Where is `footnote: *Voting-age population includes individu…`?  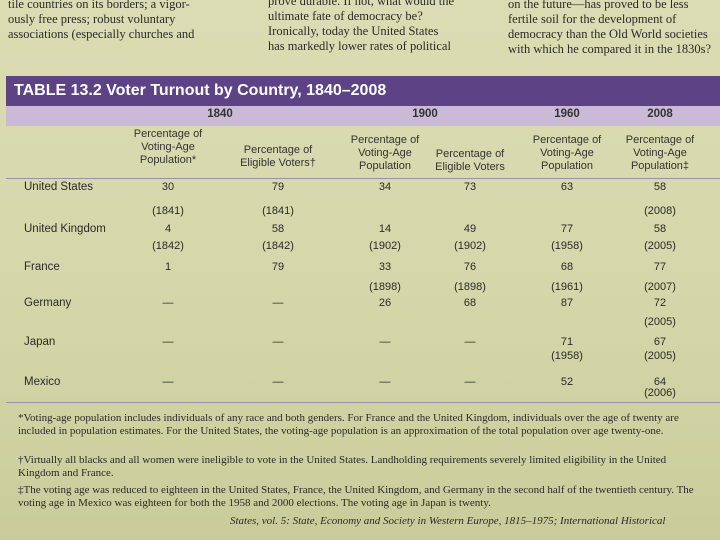
footnote: *Voting-age population includes individu… is located at coordinates (348, 424).